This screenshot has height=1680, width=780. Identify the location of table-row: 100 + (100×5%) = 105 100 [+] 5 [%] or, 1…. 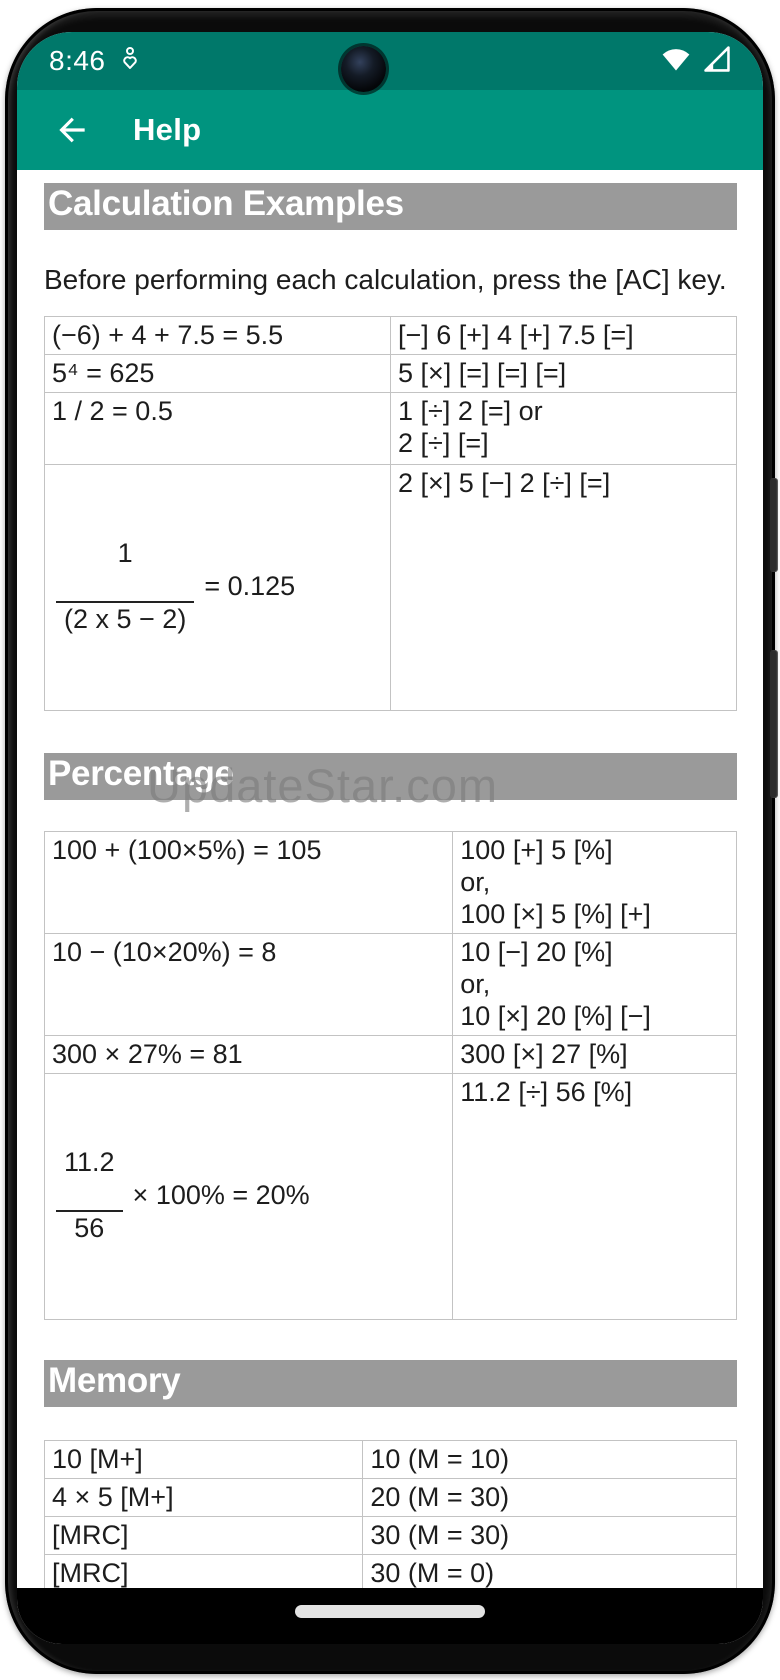
(390, 882).